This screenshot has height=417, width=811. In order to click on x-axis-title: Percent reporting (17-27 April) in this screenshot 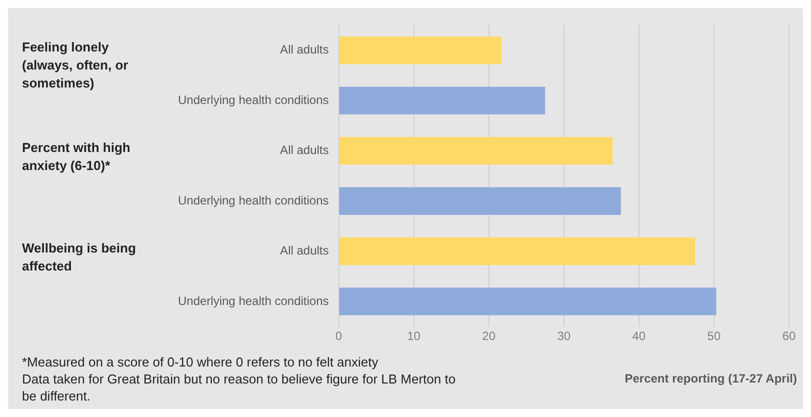, I will do `click(710, 378)`.